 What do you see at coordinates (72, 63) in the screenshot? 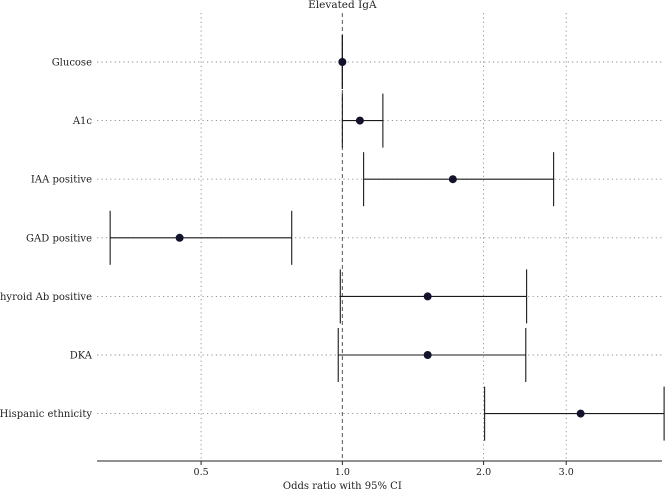
I see `row-label: Glucose` at bounding box center [72, 63].